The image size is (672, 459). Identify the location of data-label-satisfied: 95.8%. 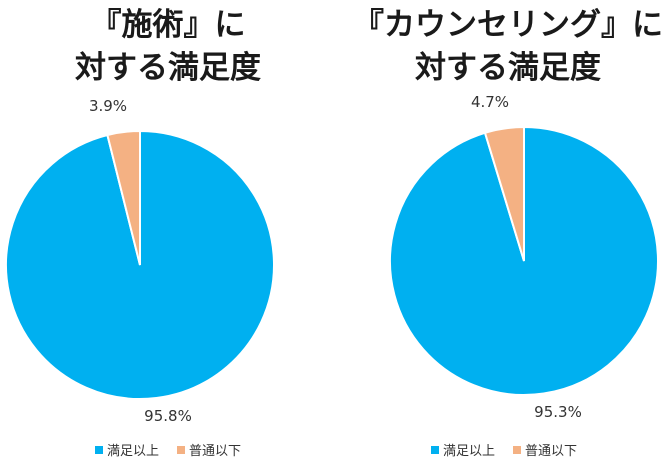
(168, 416).